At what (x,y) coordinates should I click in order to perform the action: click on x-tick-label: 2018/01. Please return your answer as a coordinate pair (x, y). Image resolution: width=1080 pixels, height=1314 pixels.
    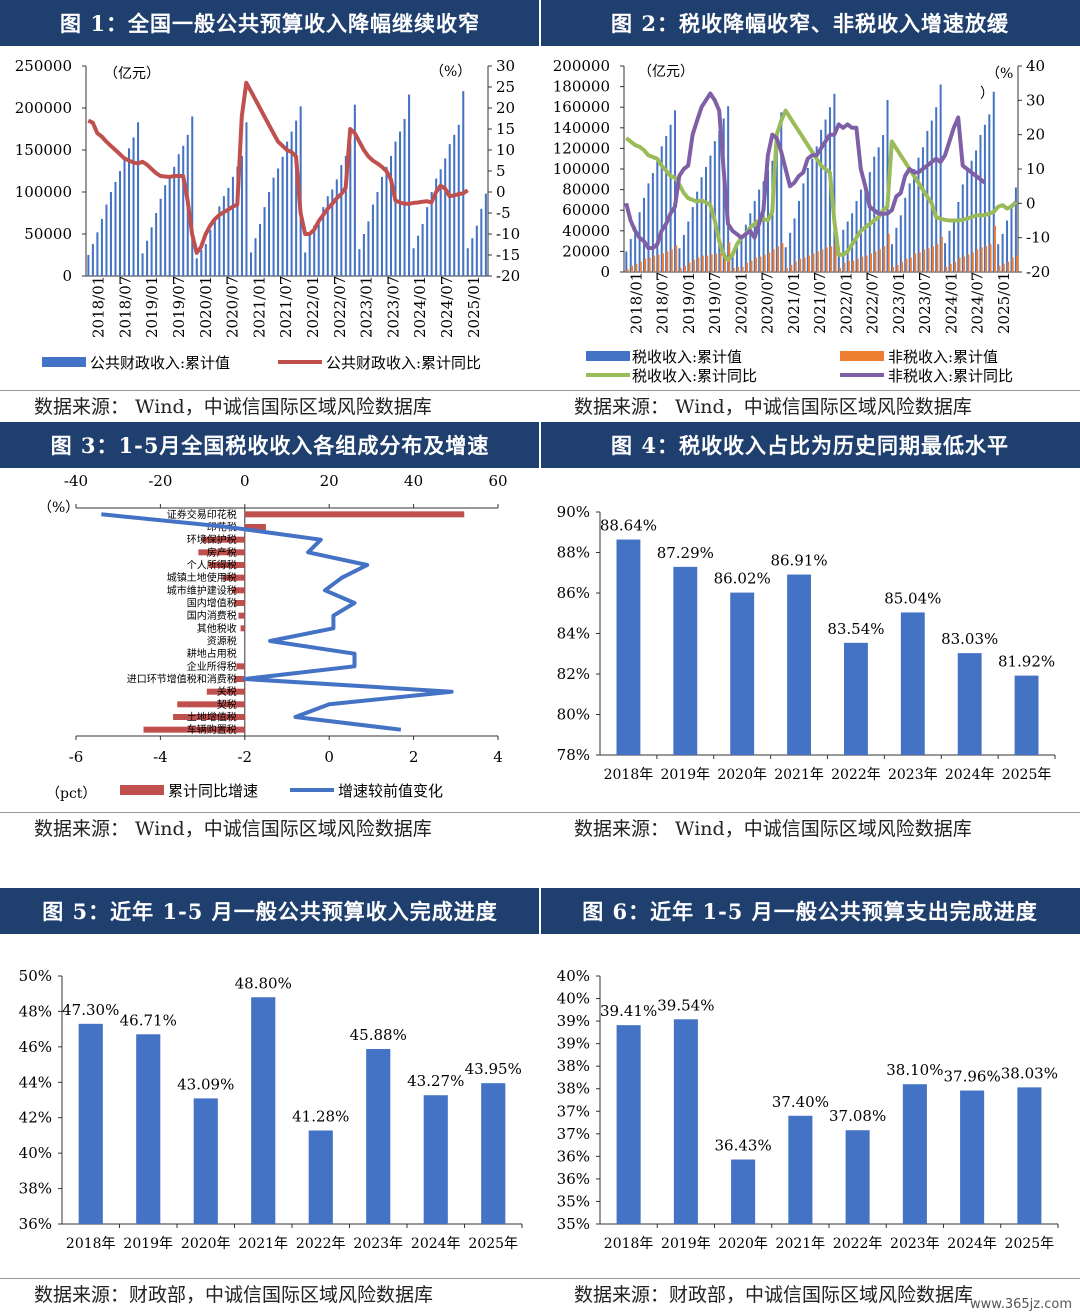
    Looking at the image, I should click on (636, 303).